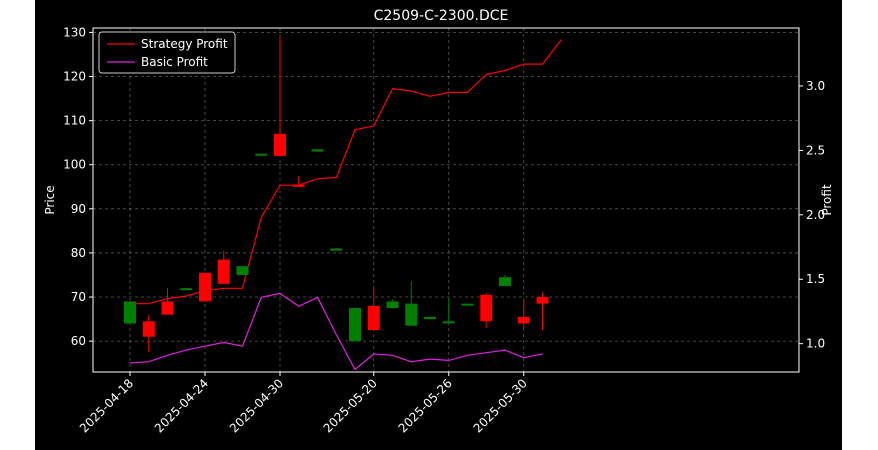 This screenshot has width=878, height=450. Describe the element at coordinates (815, 86) in the screenshot. I see `y2-tick-label: 3.0` at that location.